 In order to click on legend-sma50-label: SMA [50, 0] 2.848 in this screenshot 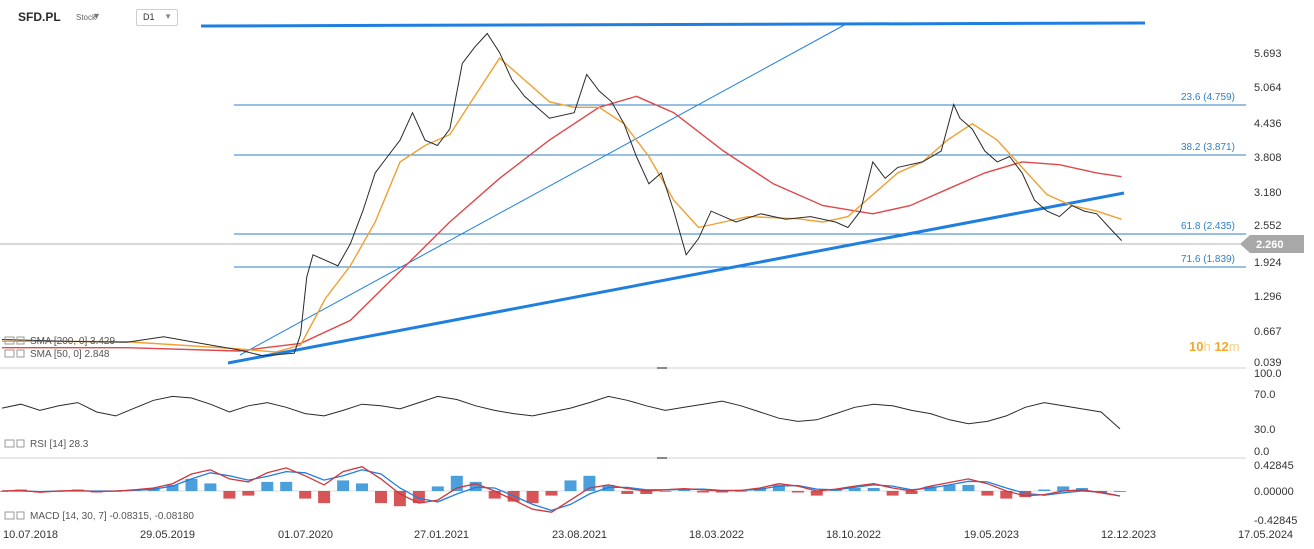, I will do `click(70, 354)`.